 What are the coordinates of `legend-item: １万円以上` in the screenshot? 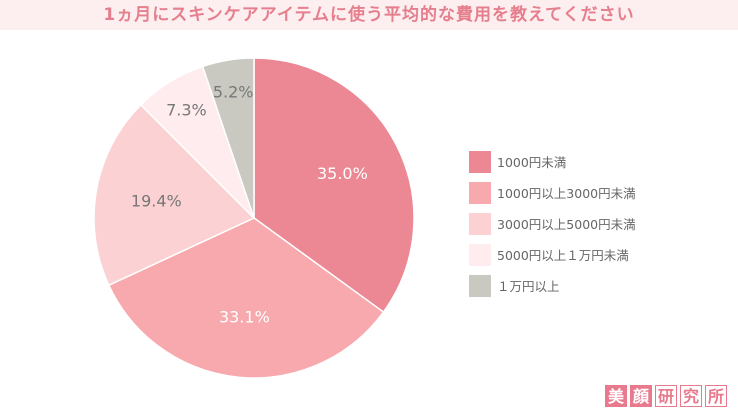 It's located at (552, 285).